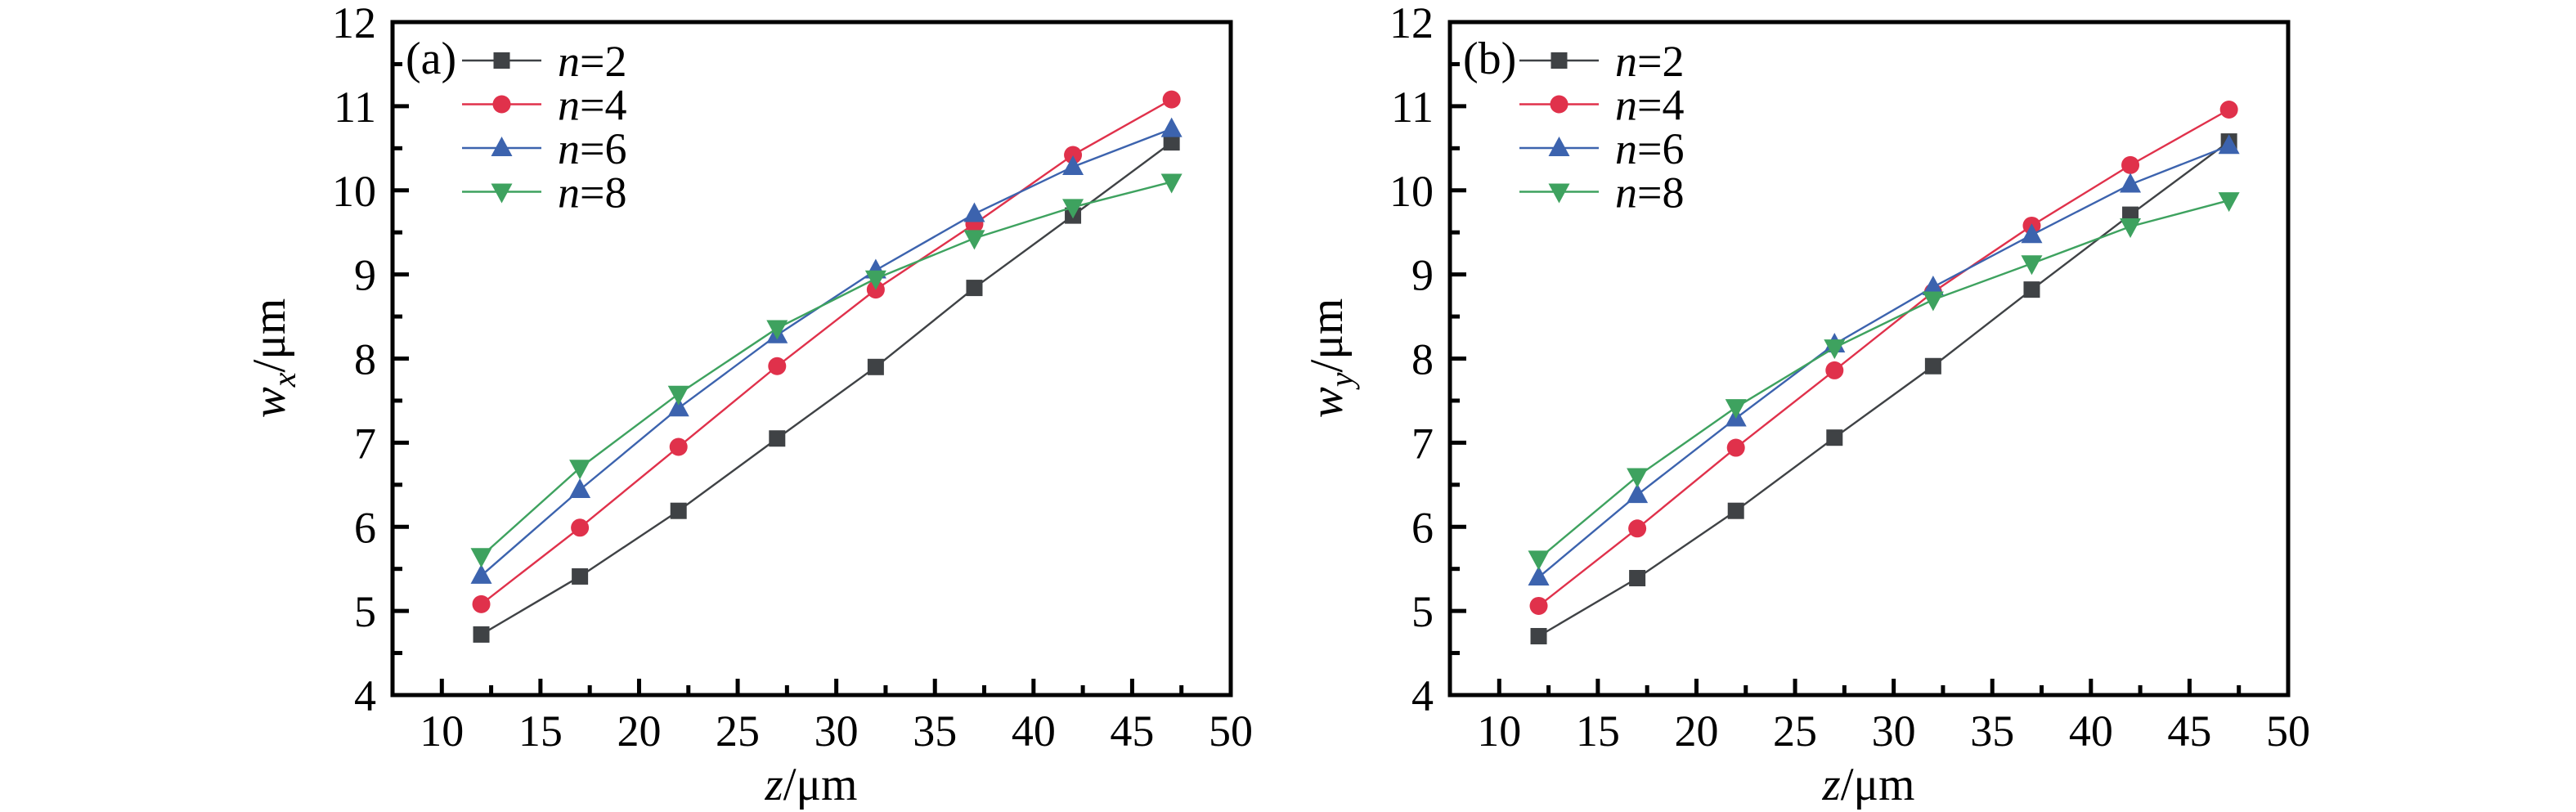  Describe the element at coordinates (1423, 360) in the screenshot. I see `y-tick-label: 8` at that location.